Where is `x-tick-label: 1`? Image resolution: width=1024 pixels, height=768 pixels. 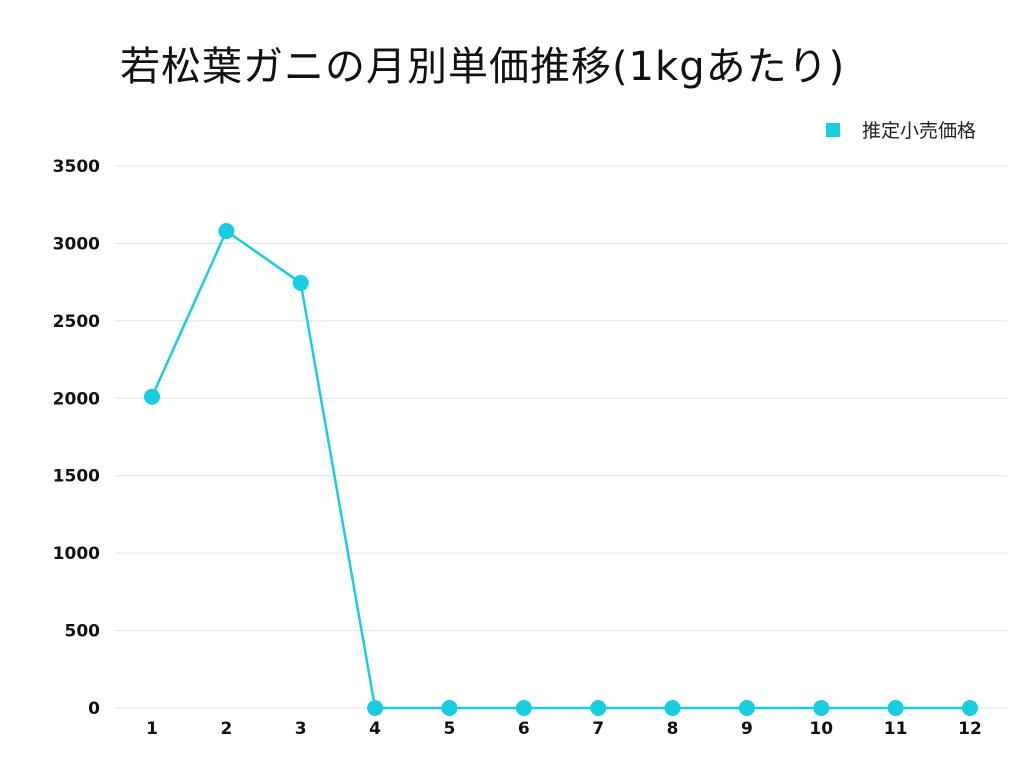 x-tick-label: 1 is located at coordinates (152, 729).